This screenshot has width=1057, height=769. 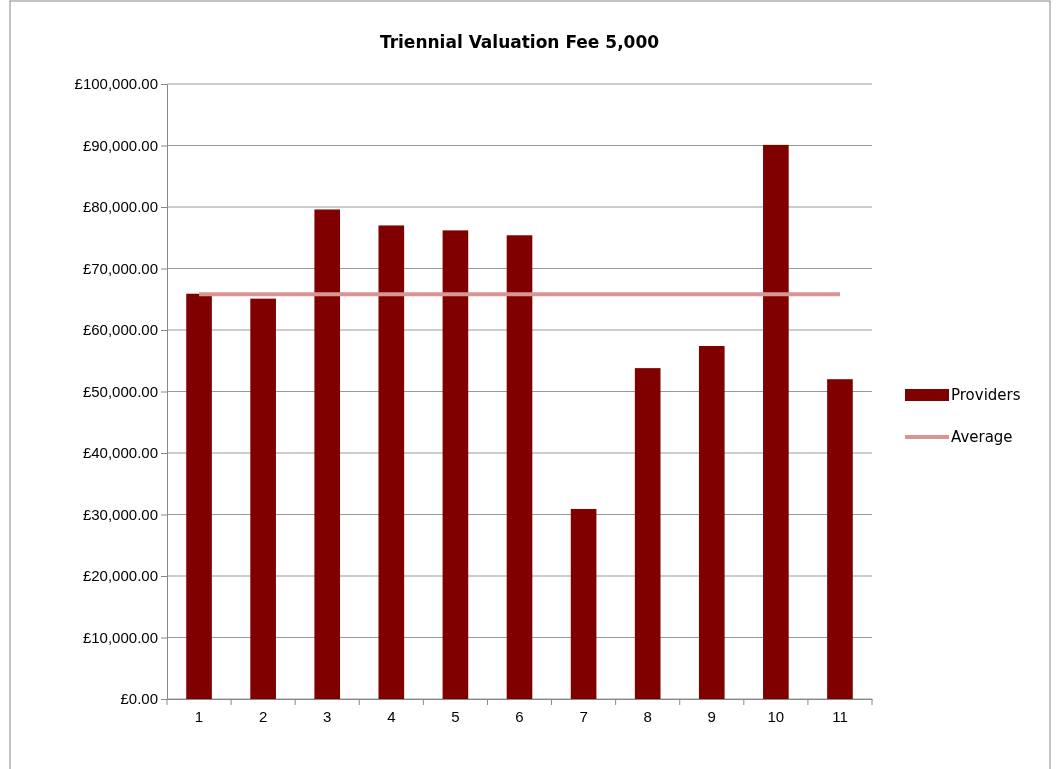 I want to click on y-tick-label: £40,000.00, so click(x=120, y=453).